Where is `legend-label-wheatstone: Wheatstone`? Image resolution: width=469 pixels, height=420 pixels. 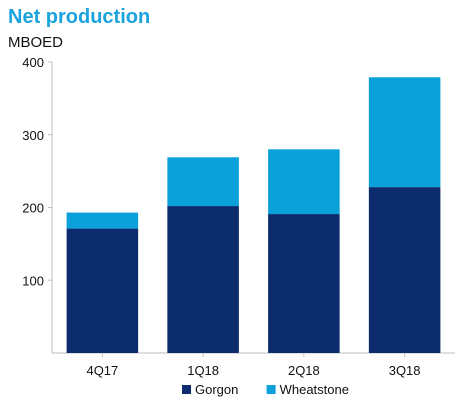 legend-label-wheatstone: Wheatstone is located at coordinates (314, 389).